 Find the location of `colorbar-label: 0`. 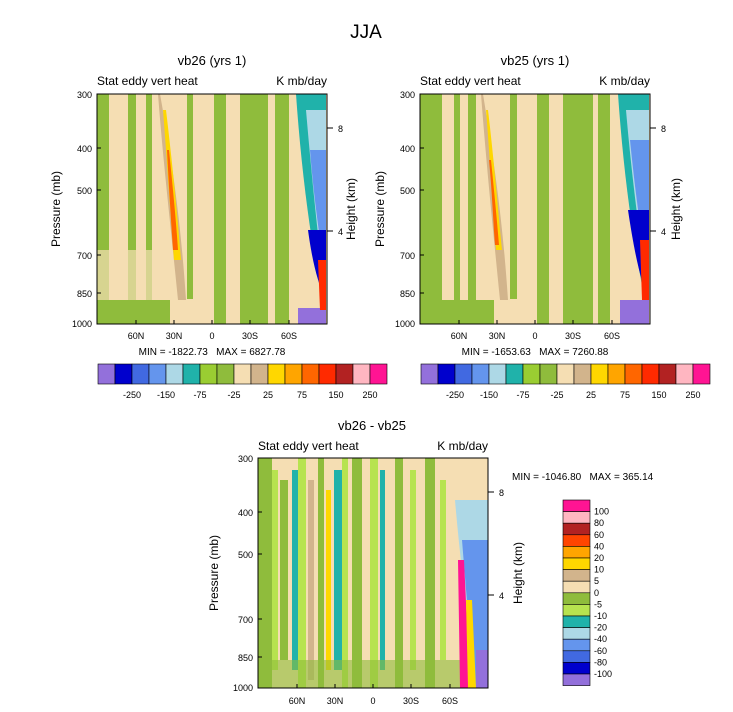

colorbar-label: 0 is located at coordinates (596, 593).